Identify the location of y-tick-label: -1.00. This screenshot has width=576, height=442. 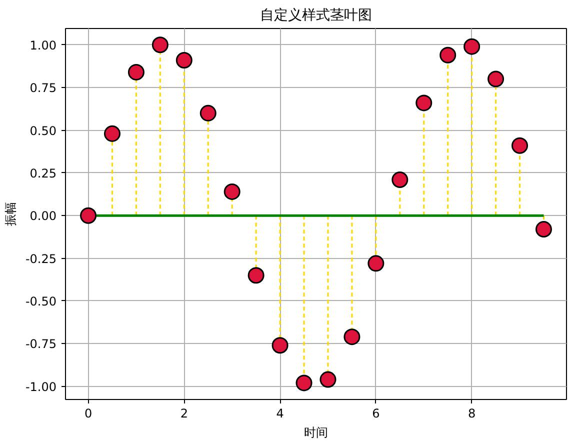
(41, 387).